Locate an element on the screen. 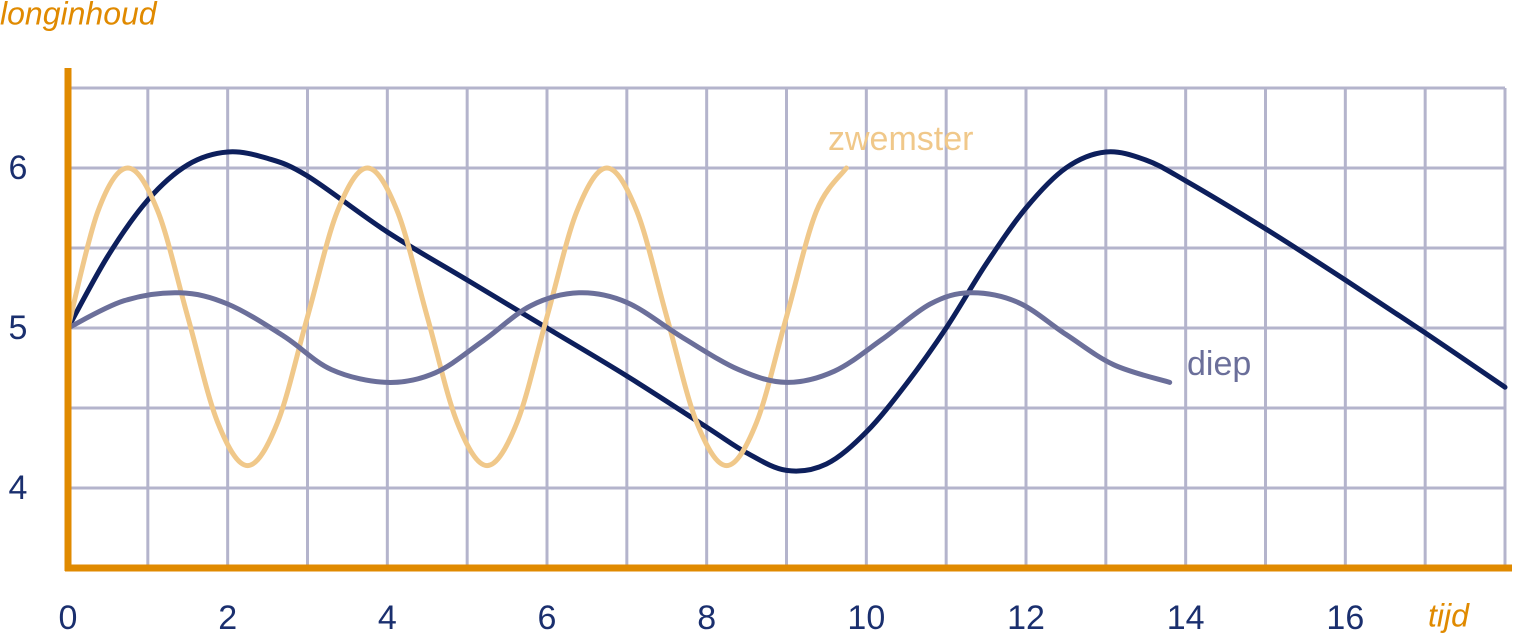  x-tick-label: 0 is located at coordinates (68, 618).